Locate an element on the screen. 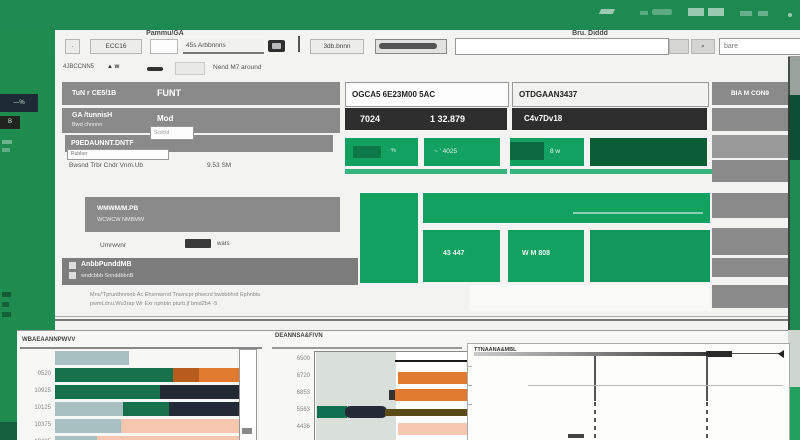 This screenshot has height=440, width=800. chart-bar-label: 0520 is located at coordinates (44, 374).